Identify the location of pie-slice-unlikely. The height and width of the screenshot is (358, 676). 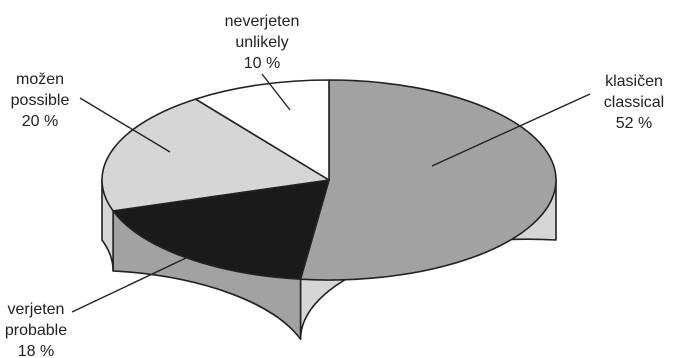
(262, 130).